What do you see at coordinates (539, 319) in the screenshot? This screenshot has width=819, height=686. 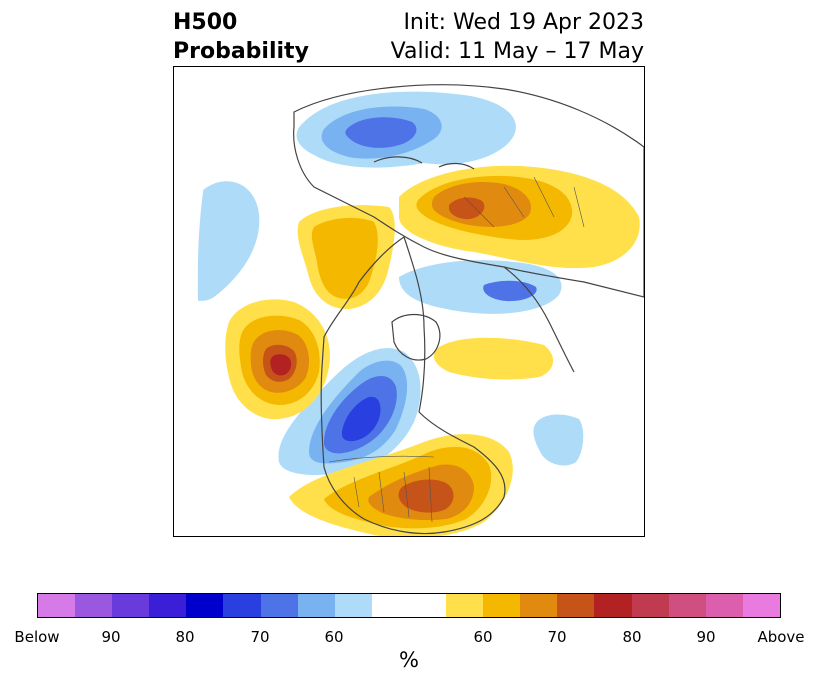 I see `coastline-europe` at bounding box center [539, 319].